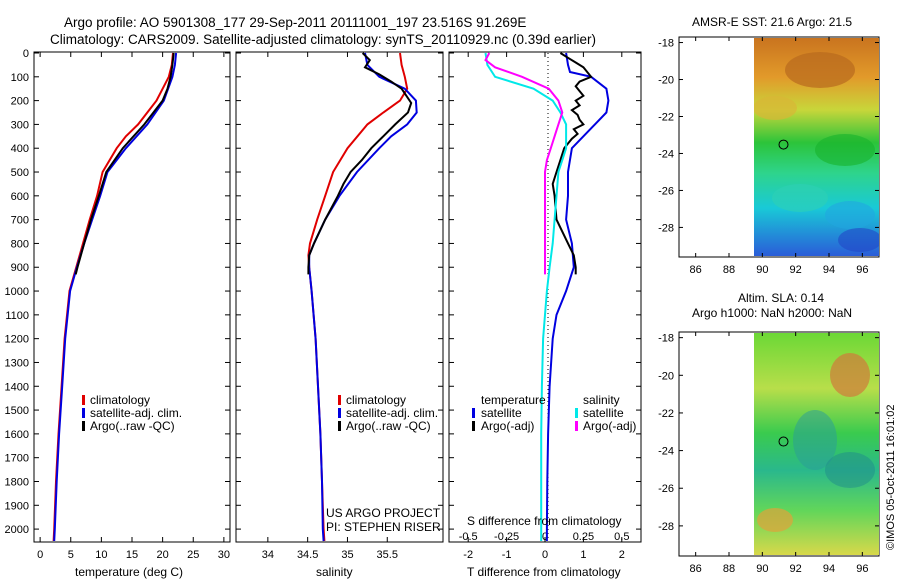 The width and height of the screenshot is (900, 580). Describe the element at coordinates (622, 555) in the screenshot. I see `x-tick-label: 2` at that location.